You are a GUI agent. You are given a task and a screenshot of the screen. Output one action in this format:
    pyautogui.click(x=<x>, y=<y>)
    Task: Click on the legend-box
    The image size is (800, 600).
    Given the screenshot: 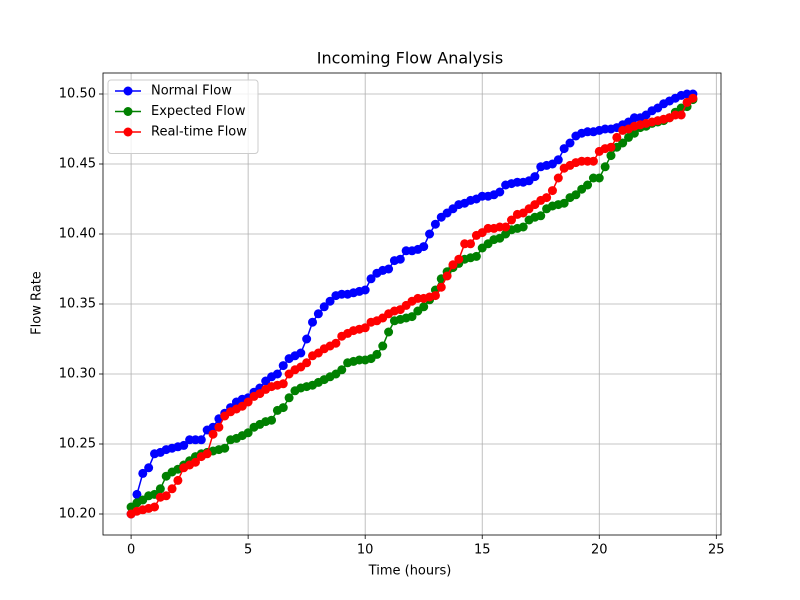 What is the action you would take?
    pyautogui.click(x=183, y=116)
    